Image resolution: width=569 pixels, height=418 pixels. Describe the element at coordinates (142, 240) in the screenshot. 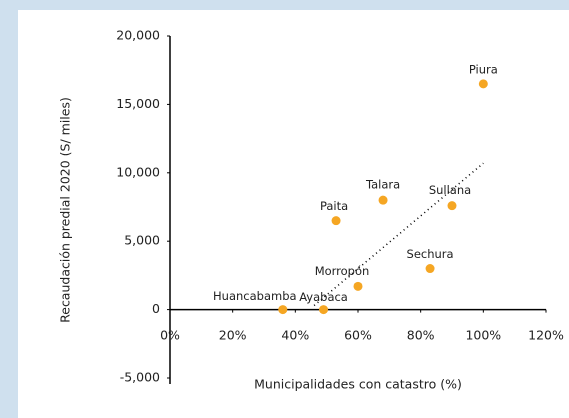

I see `y-tick-label: 5,000` at that location.